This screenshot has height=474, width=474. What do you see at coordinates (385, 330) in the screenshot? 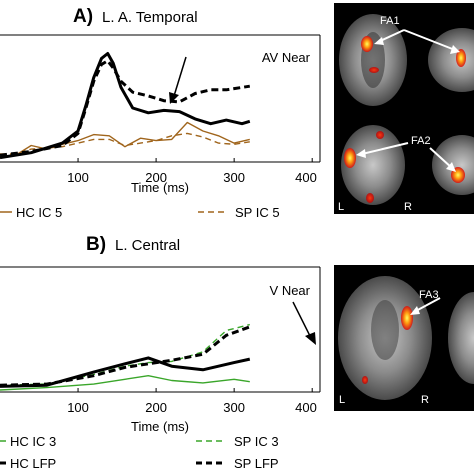
I see `brain-slice-b-ventricle` at bounding box center [385, 330].